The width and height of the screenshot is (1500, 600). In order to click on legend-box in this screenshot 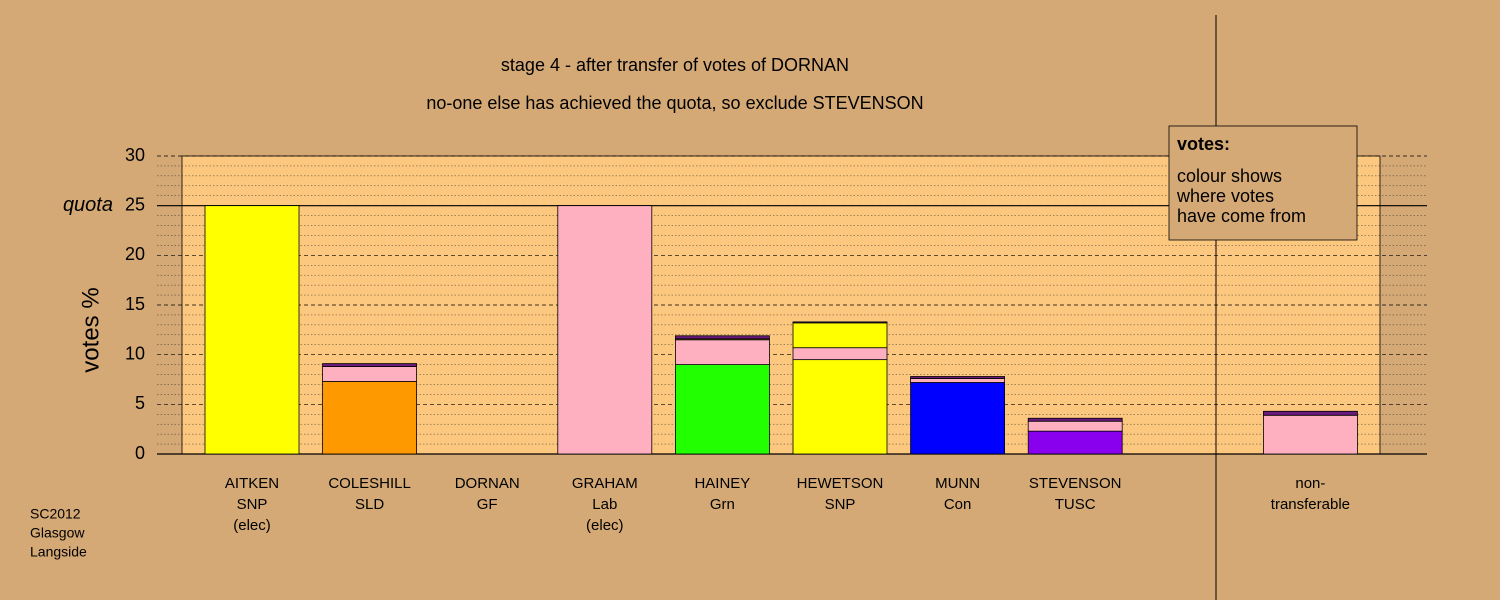, I will do `click(1263, 183)`.